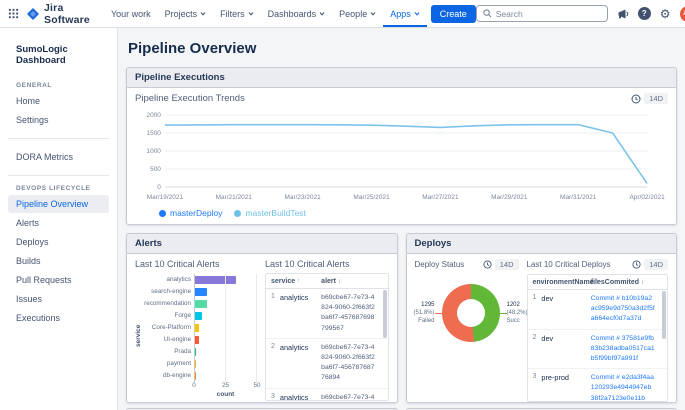 The width and height of the screenshot is (685, 410). Describe the element at coordinates (32, 242) in the screenshot. I see `sidebar-item-deploys: Deploys` at that location.